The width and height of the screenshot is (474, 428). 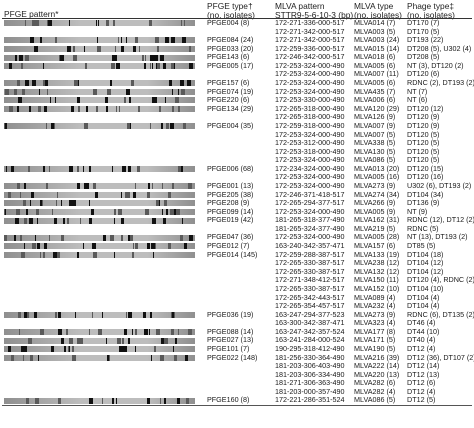 I want to click on pfge-type-cell: PFGE134 (29), so click(x=230, y=108).